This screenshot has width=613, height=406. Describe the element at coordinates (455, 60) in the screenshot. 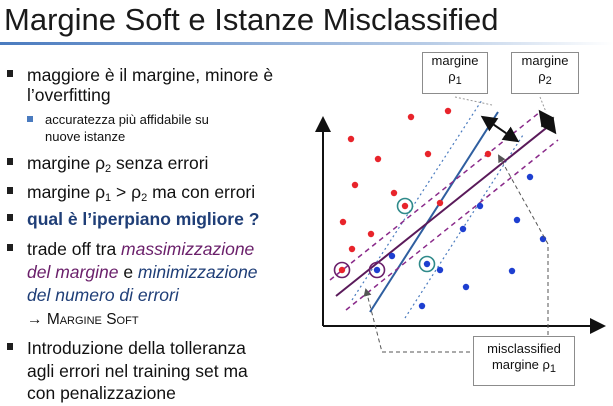

I see `label-margine-rho1-line-1: margine` at that location.